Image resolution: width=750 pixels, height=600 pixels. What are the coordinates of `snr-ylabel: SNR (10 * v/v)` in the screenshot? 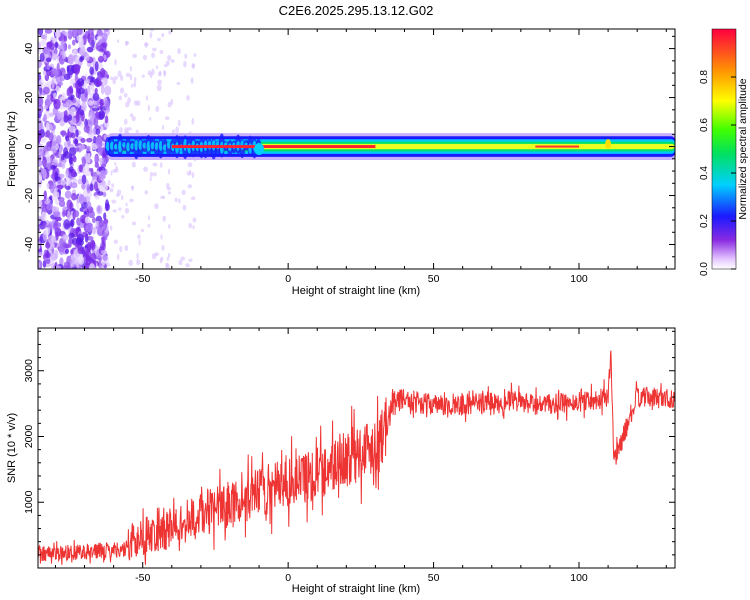 It's located at (12, 448).